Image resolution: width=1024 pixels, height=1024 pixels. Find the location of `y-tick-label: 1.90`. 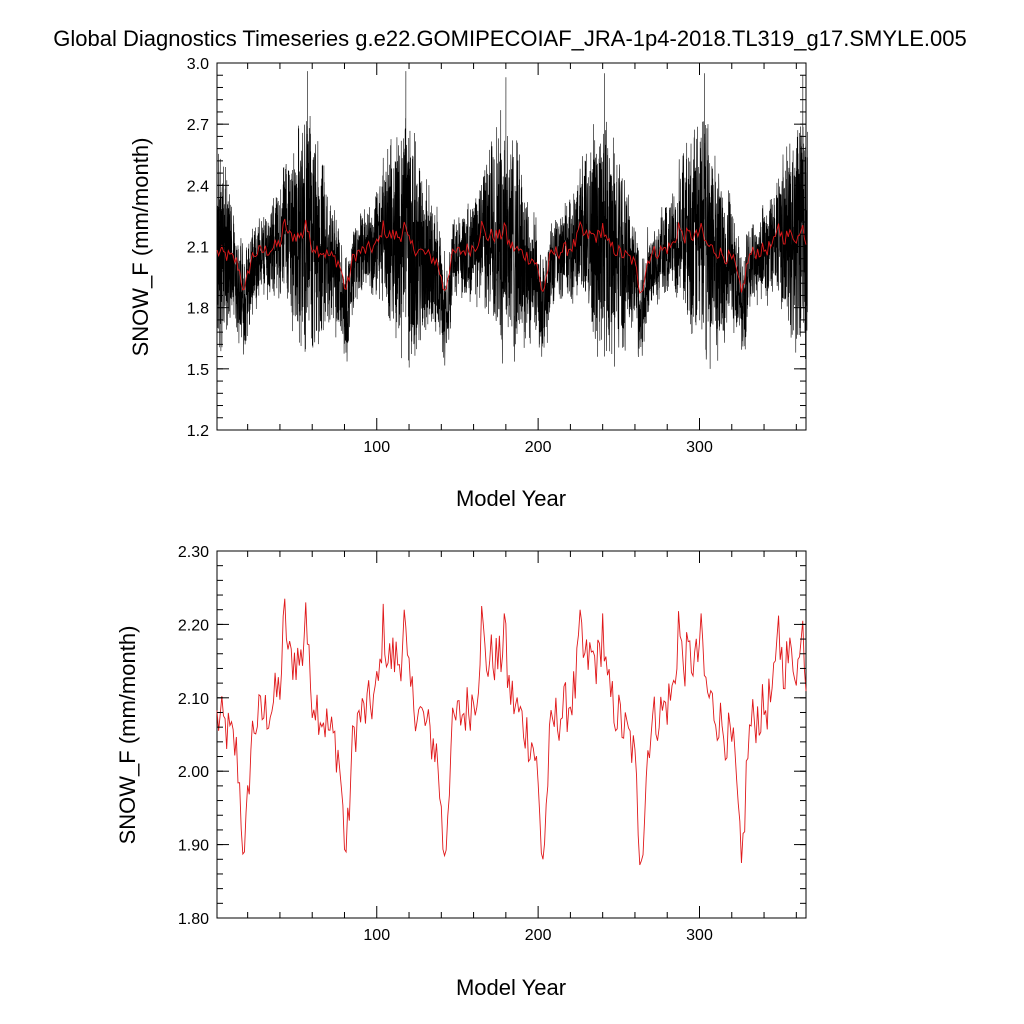

y-tick-label: 1.90 is located at coordinates (193, 846).